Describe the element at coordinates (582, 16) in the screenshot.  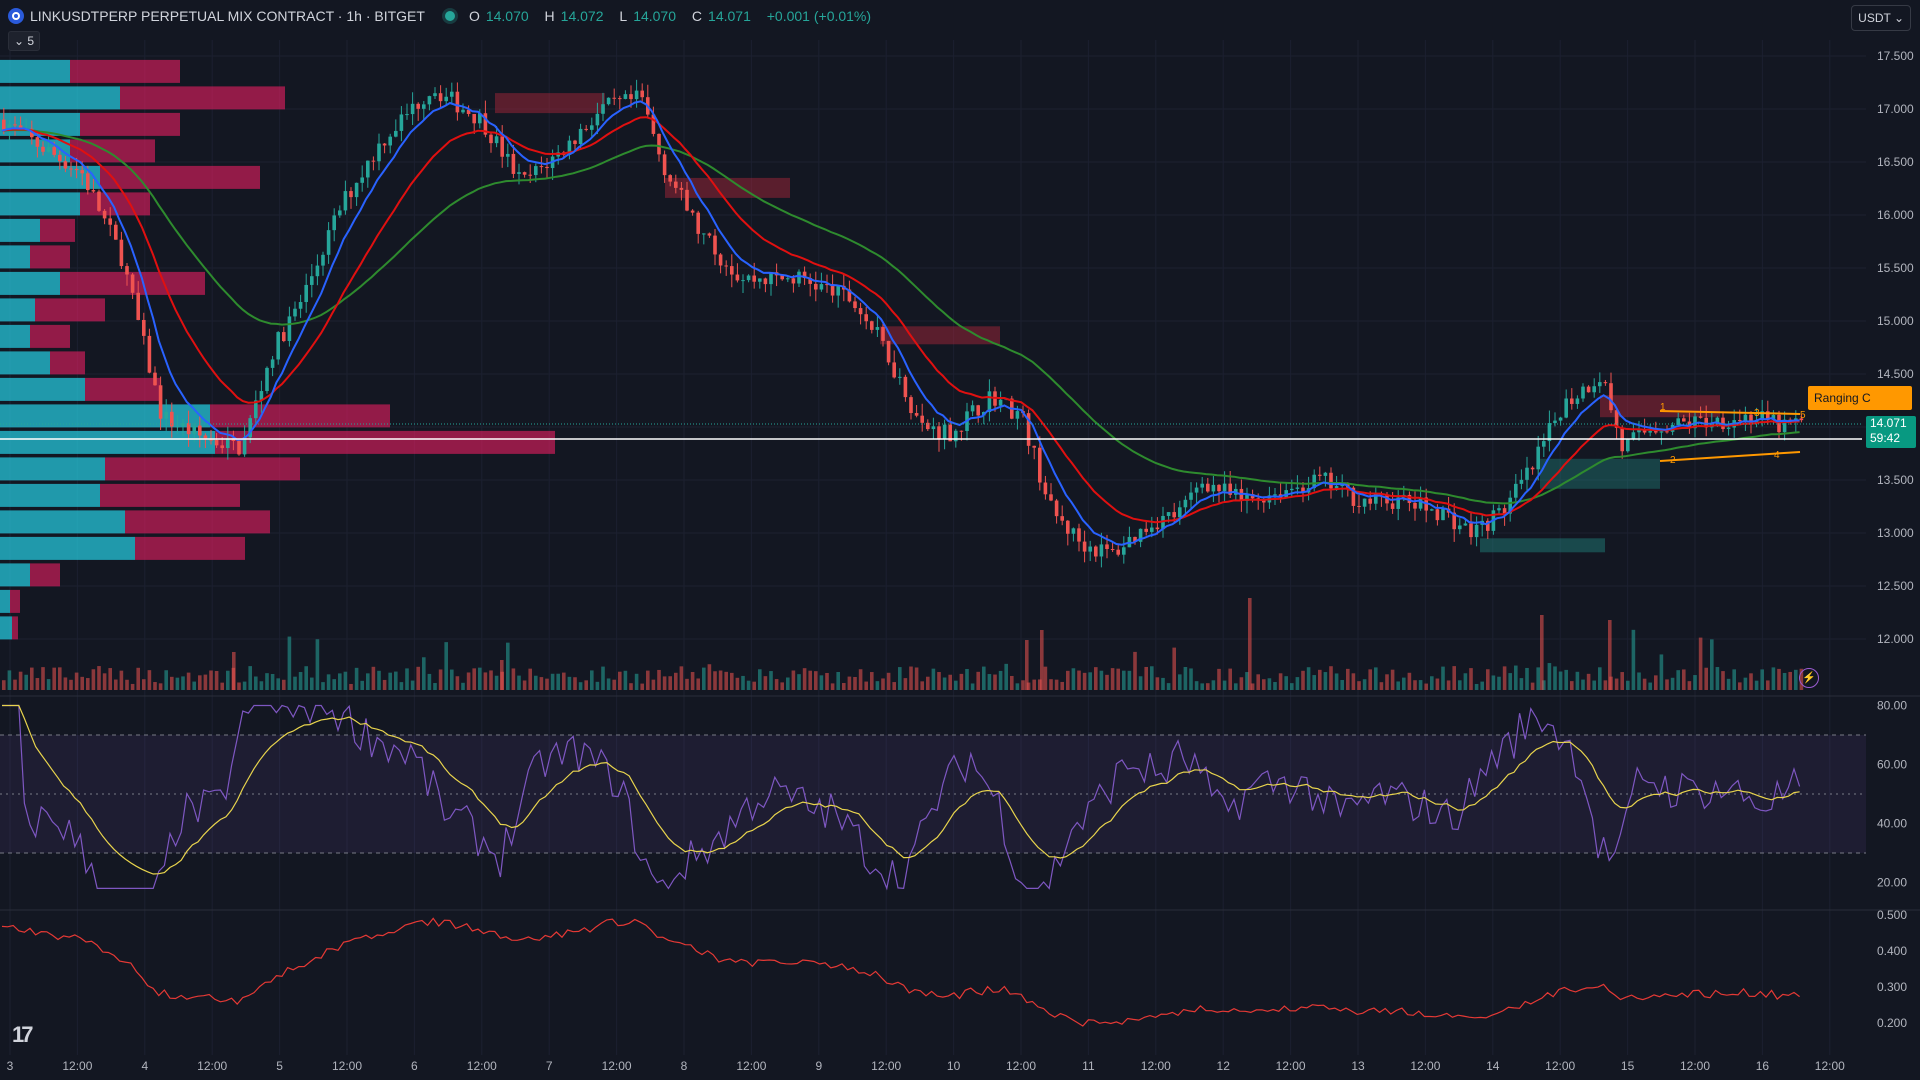
I see `high-value: 14.072` at that location.